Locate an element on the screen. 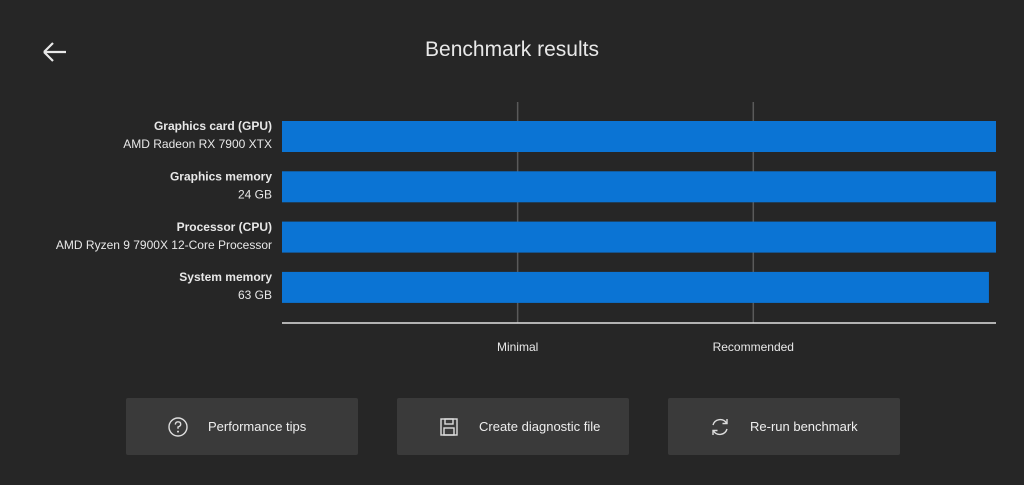 This screenshot has width=1024, height=485. button-label: Performance tips is located at coordinates (257, 426).